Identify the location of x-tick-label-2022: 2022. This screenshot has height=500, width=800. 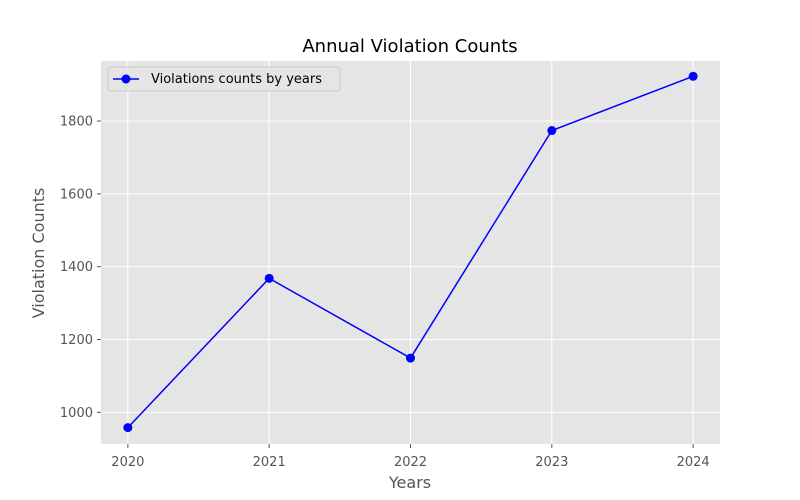
(410, 462).